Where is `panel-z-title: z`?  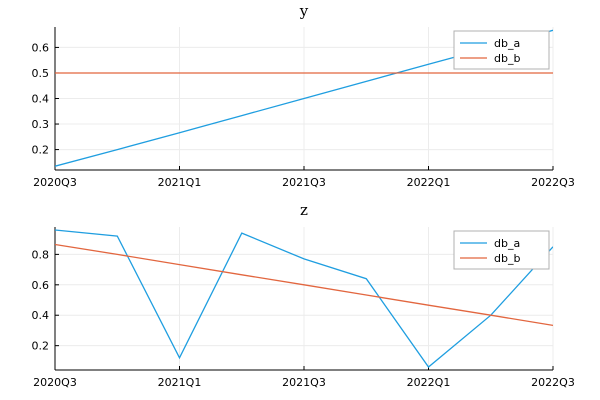 panel-z-title: z is located at coordinates (304, 210).